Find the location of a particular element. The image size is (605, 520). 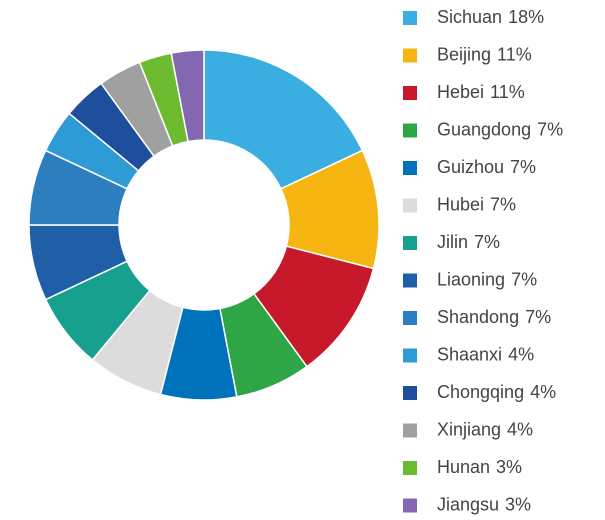

legend-label: Hebei 11% is located at coordinates (481, 92).